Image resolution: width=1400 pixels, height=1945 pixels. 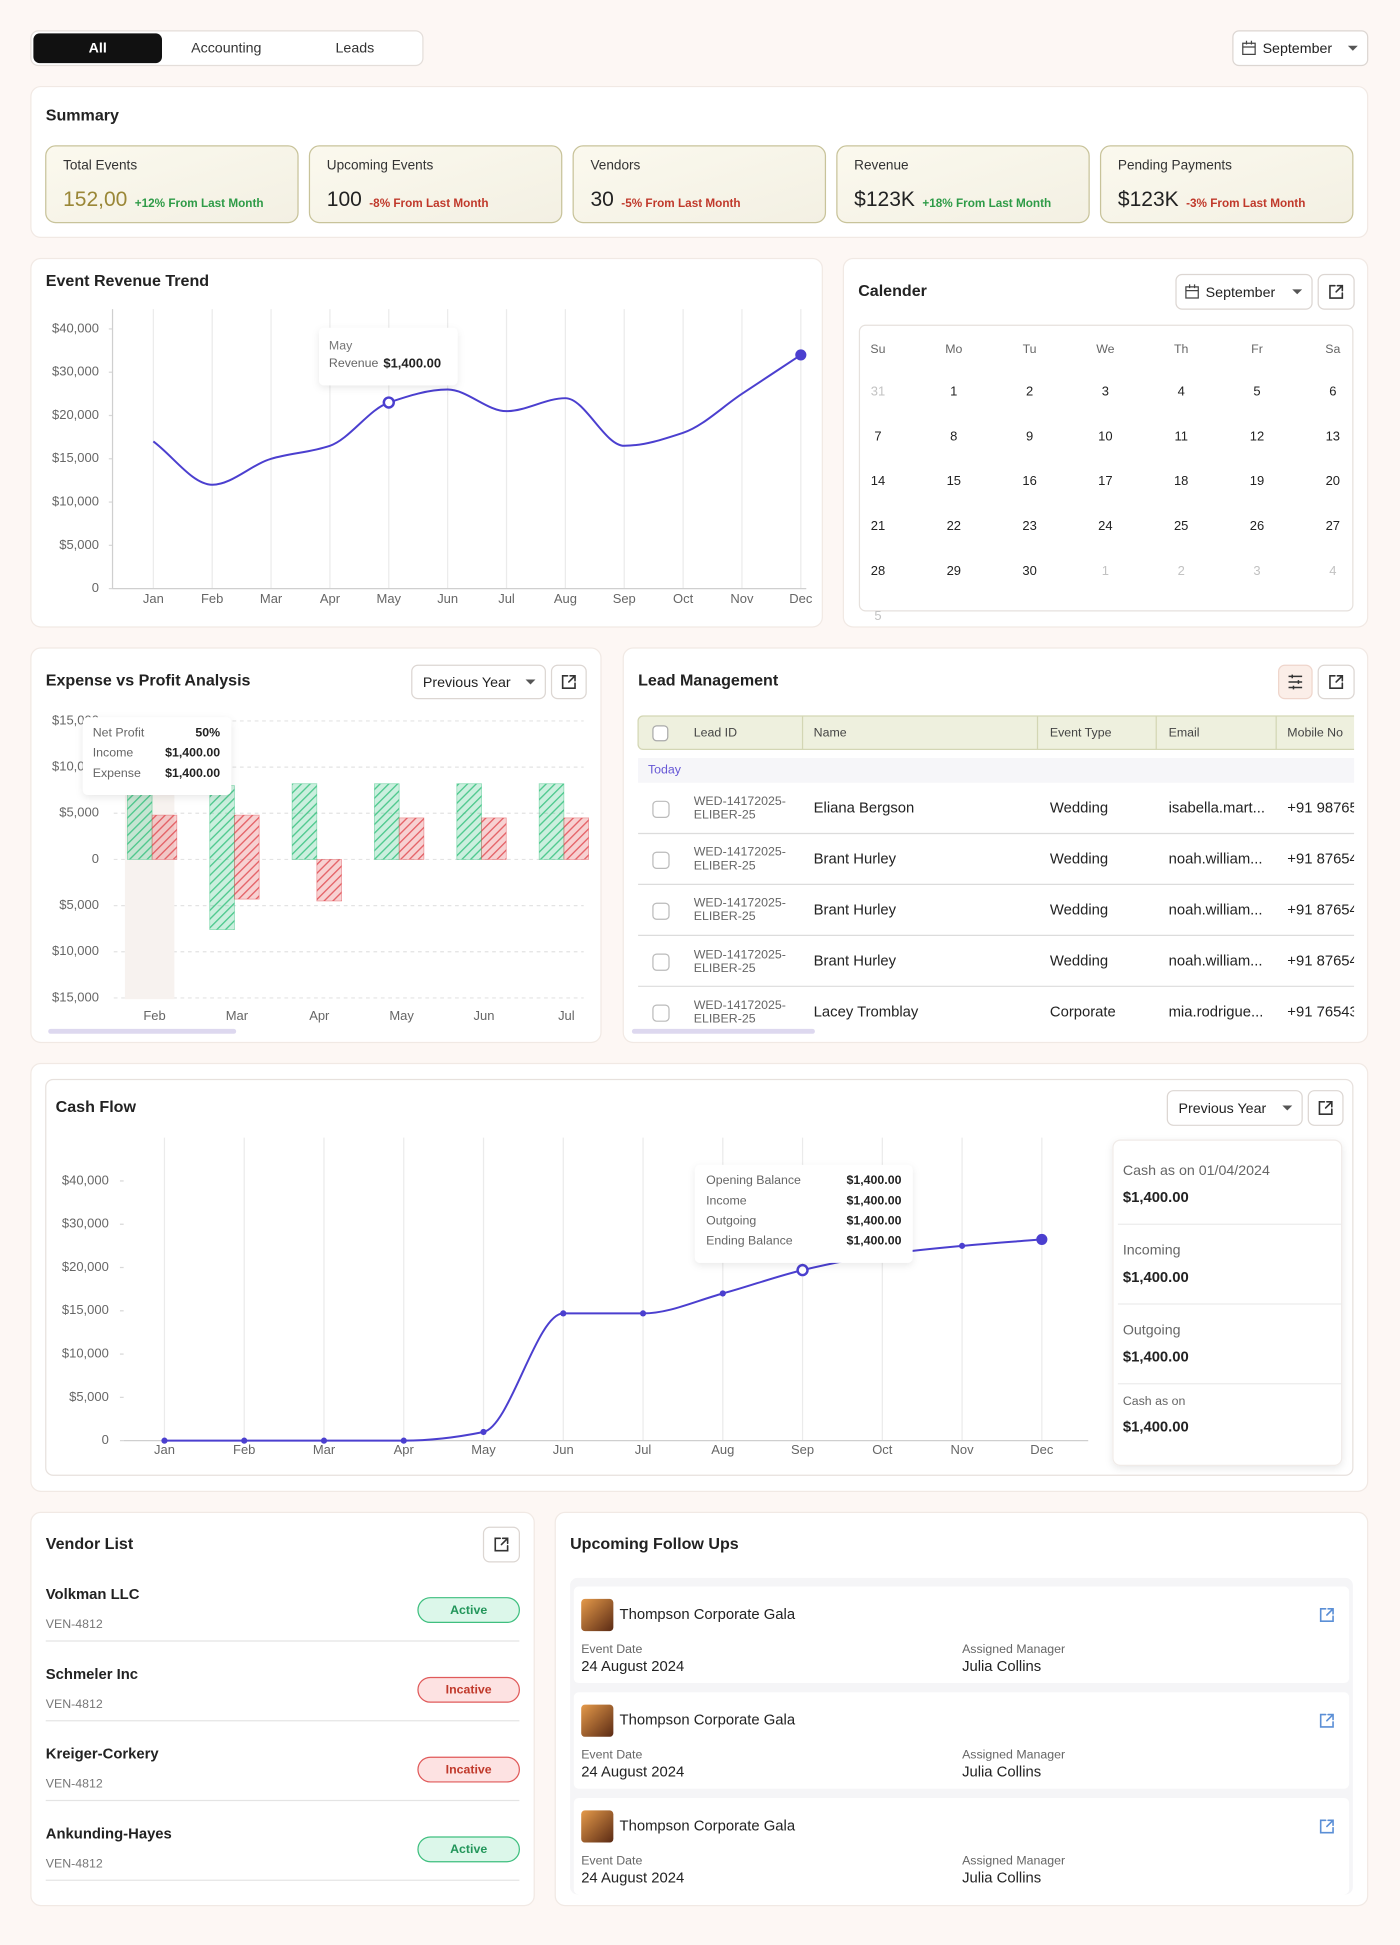 I want to click on calendar-day: 27, so click(x=1333, y=525).